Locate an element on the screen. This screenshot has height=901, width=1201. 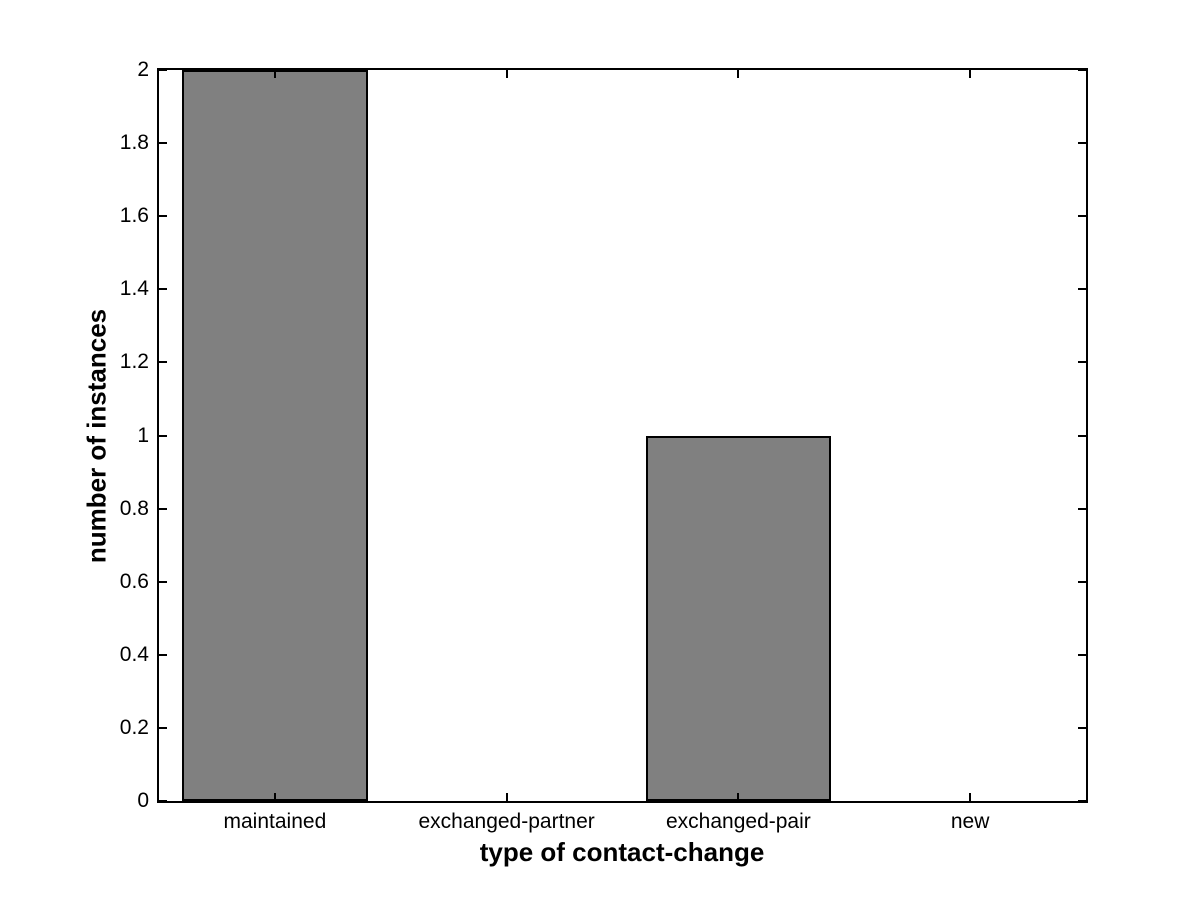
y-tick-label-2: 2 is located at coordinates (143, 69).